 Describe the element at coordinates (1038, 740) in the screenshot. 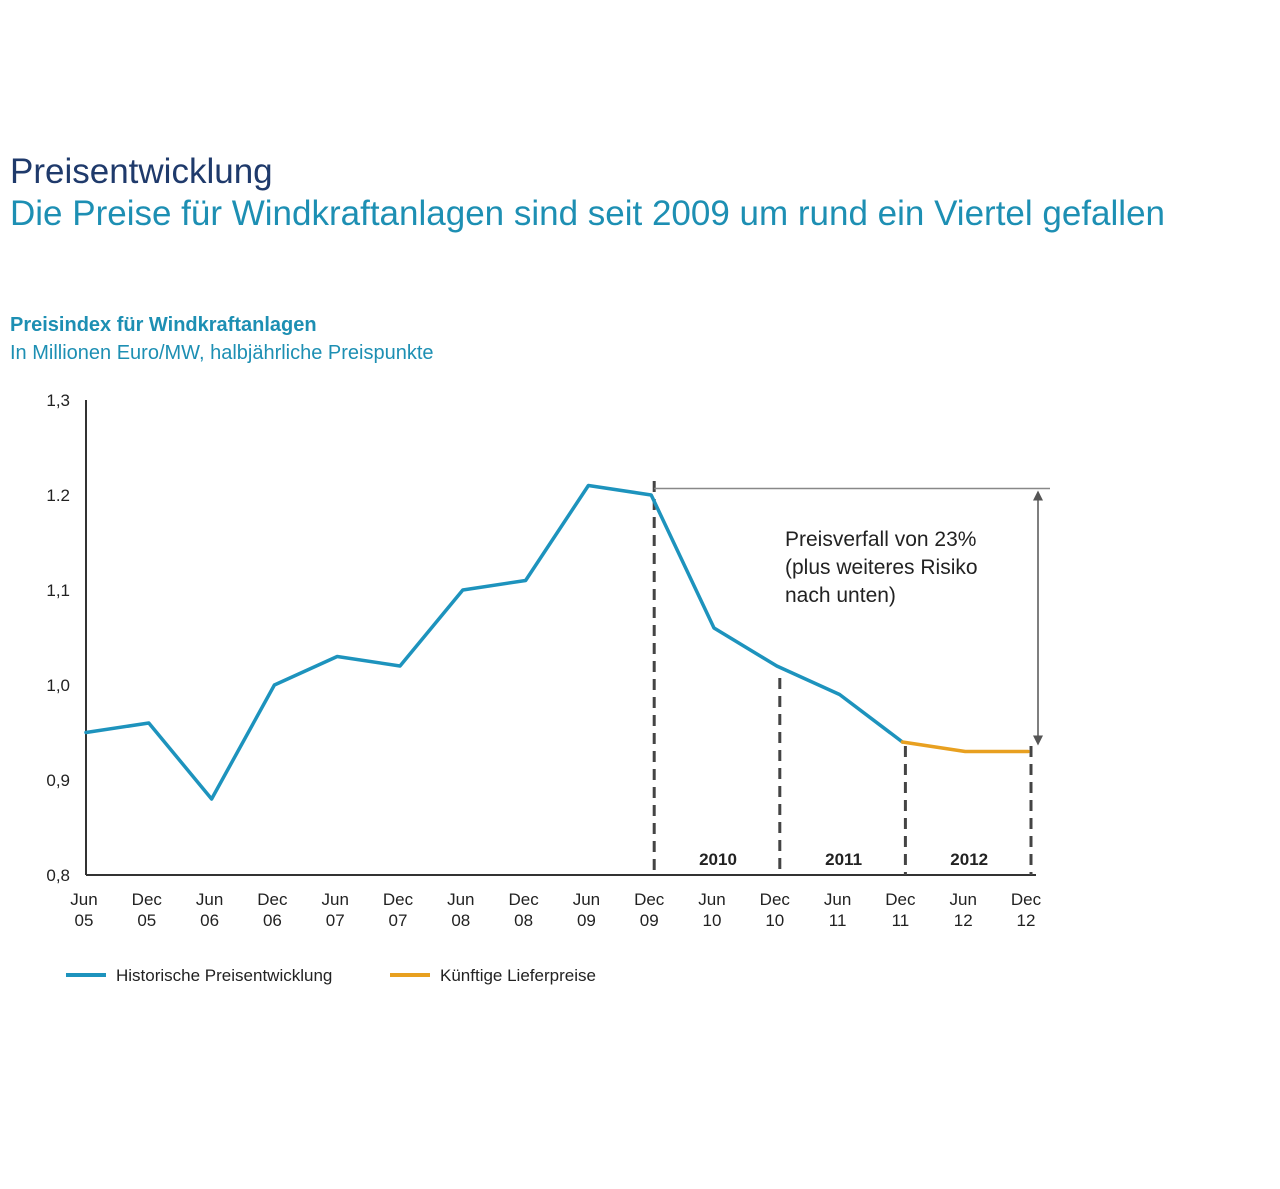

I see `annotation-arrow-head-down` at that location.